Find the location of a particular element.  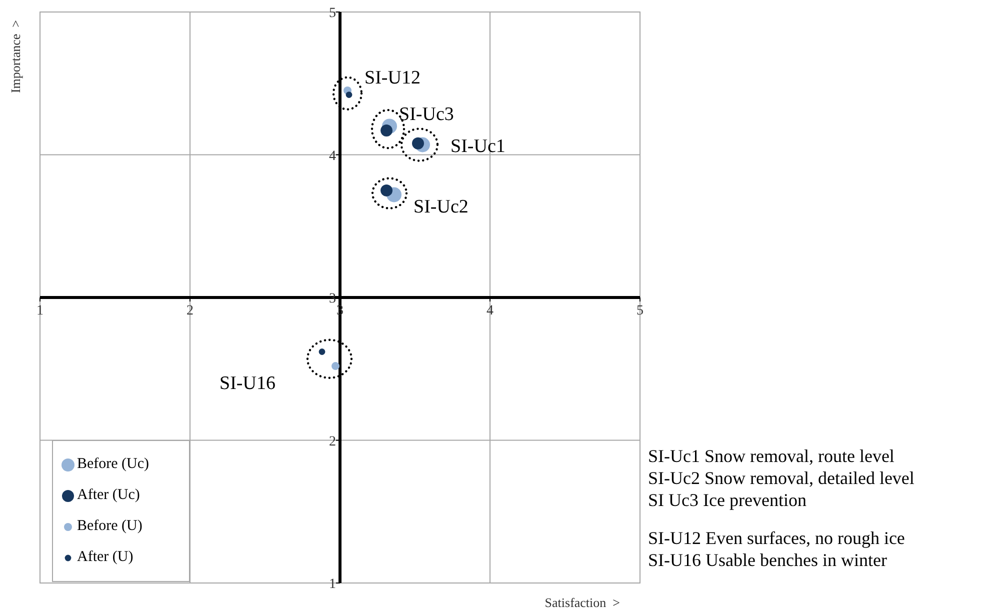

x-tick-label: 2 is located at coordinates (190, 311).